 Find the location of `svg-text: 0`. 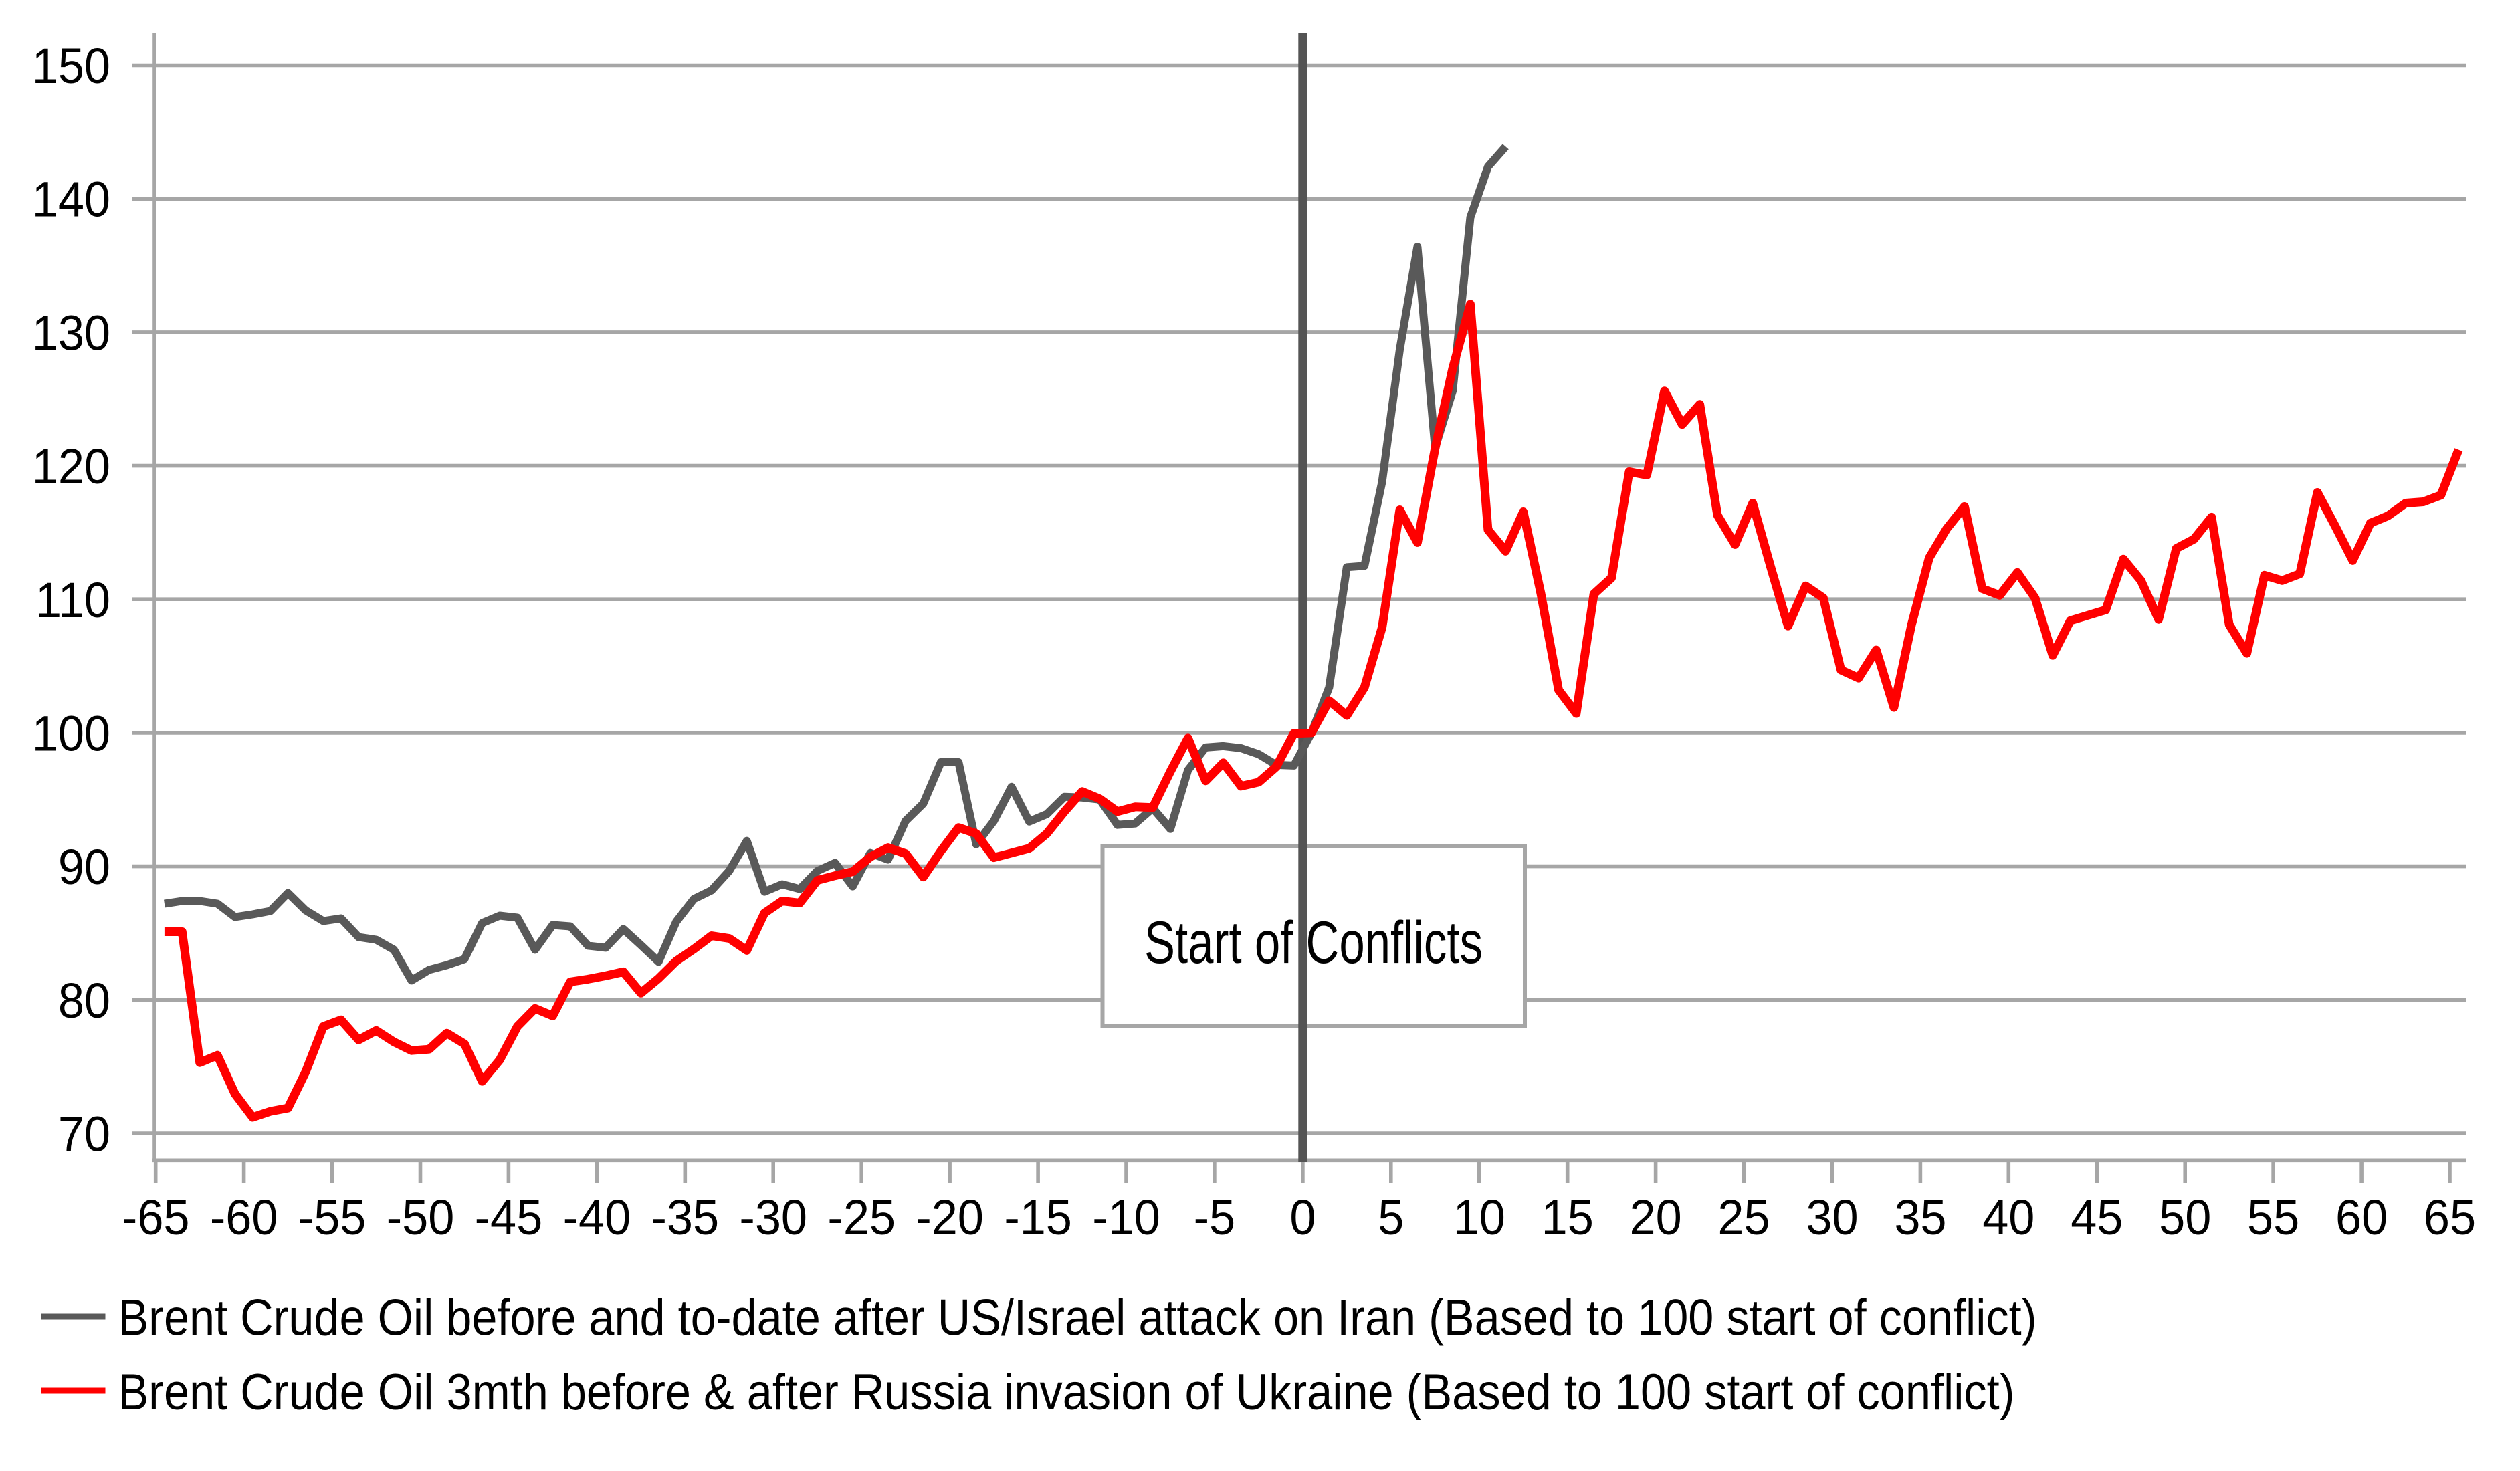

svg-text: 0 is located at coordinates (1302, 1217).